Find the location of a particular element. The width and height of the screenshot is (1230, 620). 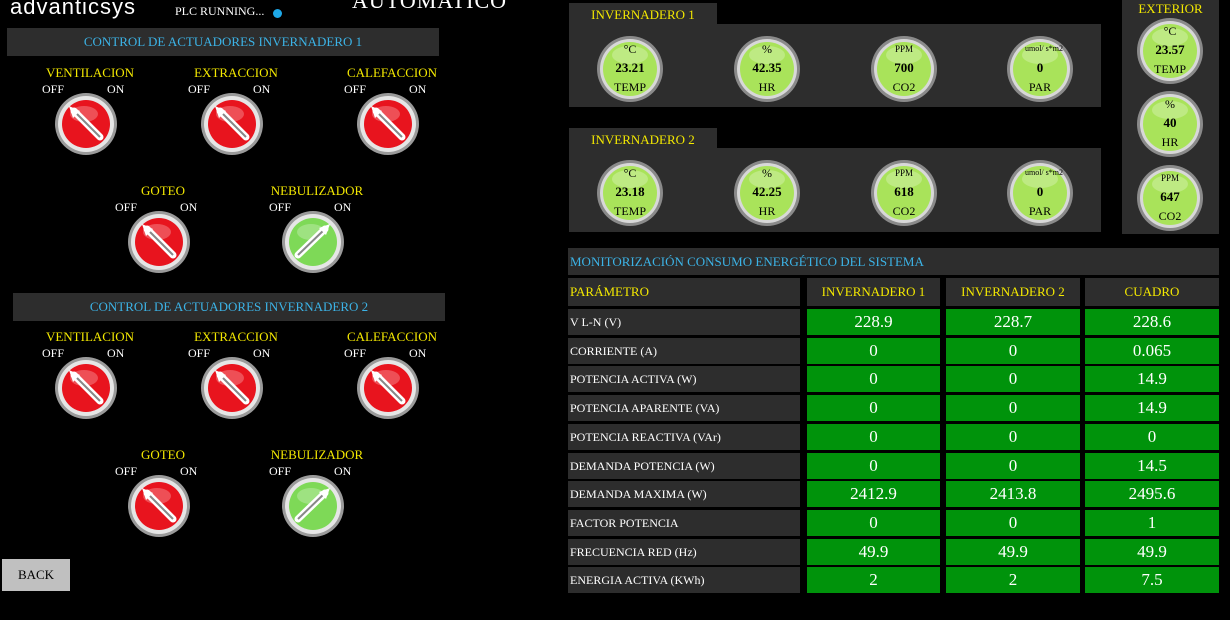

exterior-gauge-co2: PPM 647 CO2 is located at coordinates (1170, 198).